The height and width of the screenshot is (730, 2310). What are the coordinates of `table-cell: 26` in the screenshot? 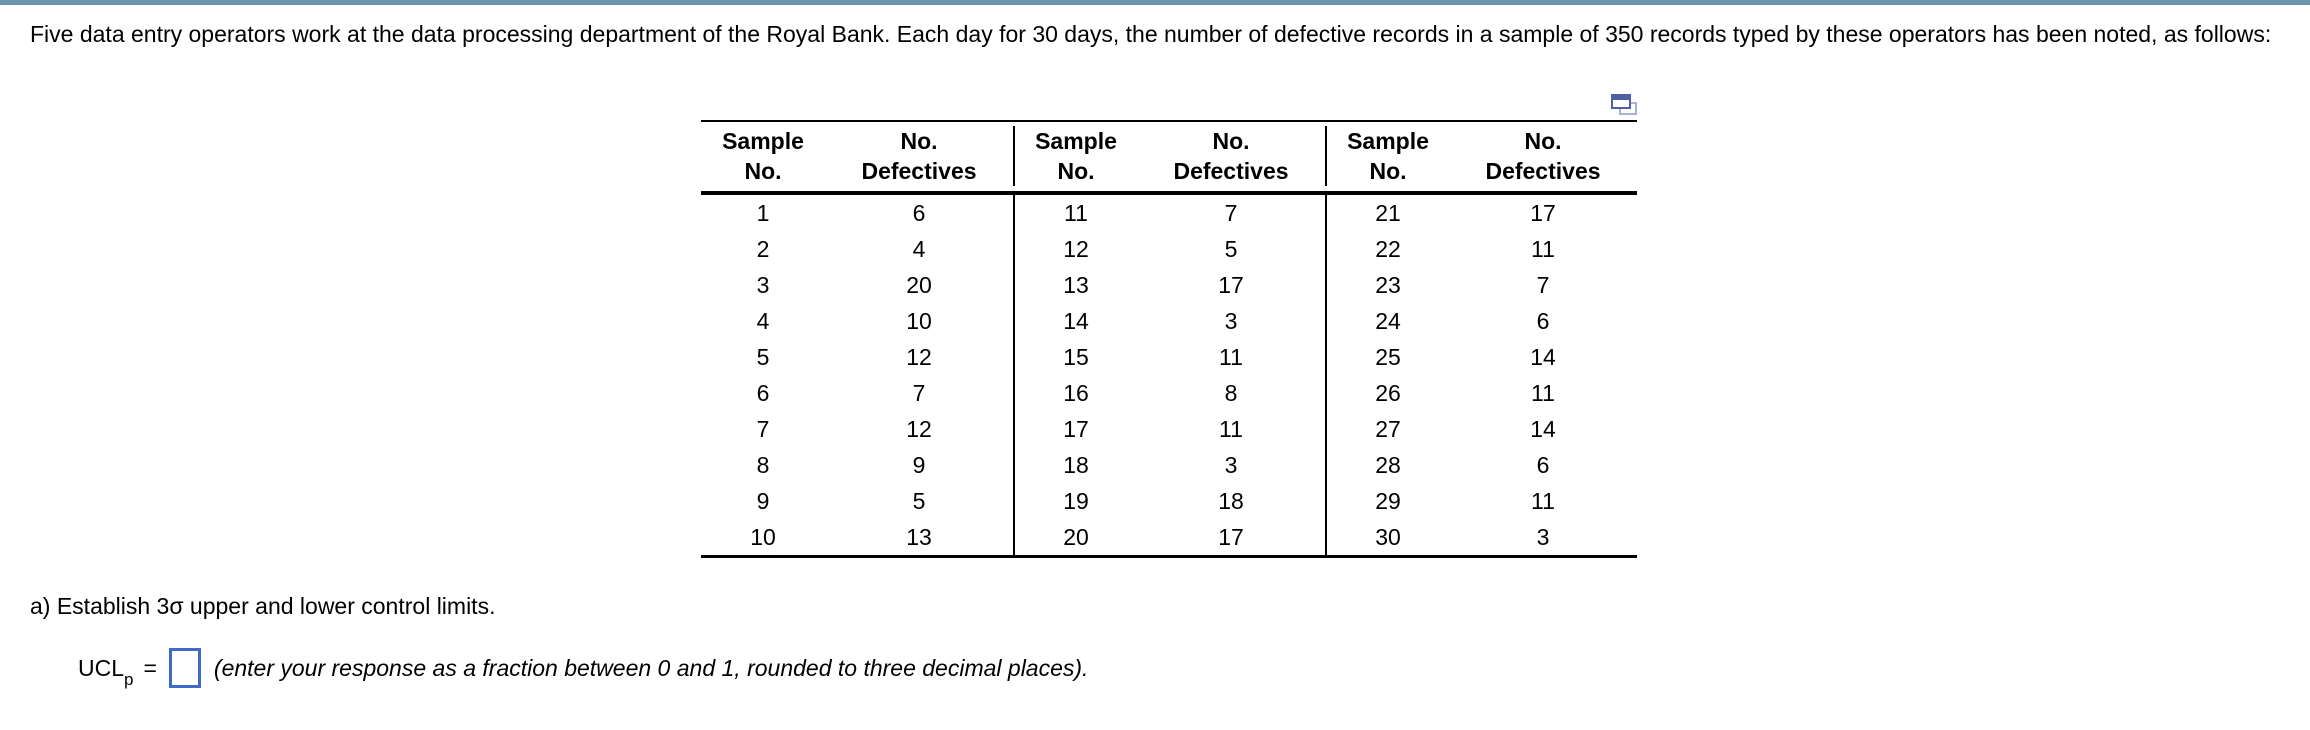 It's located at (1387, 393).